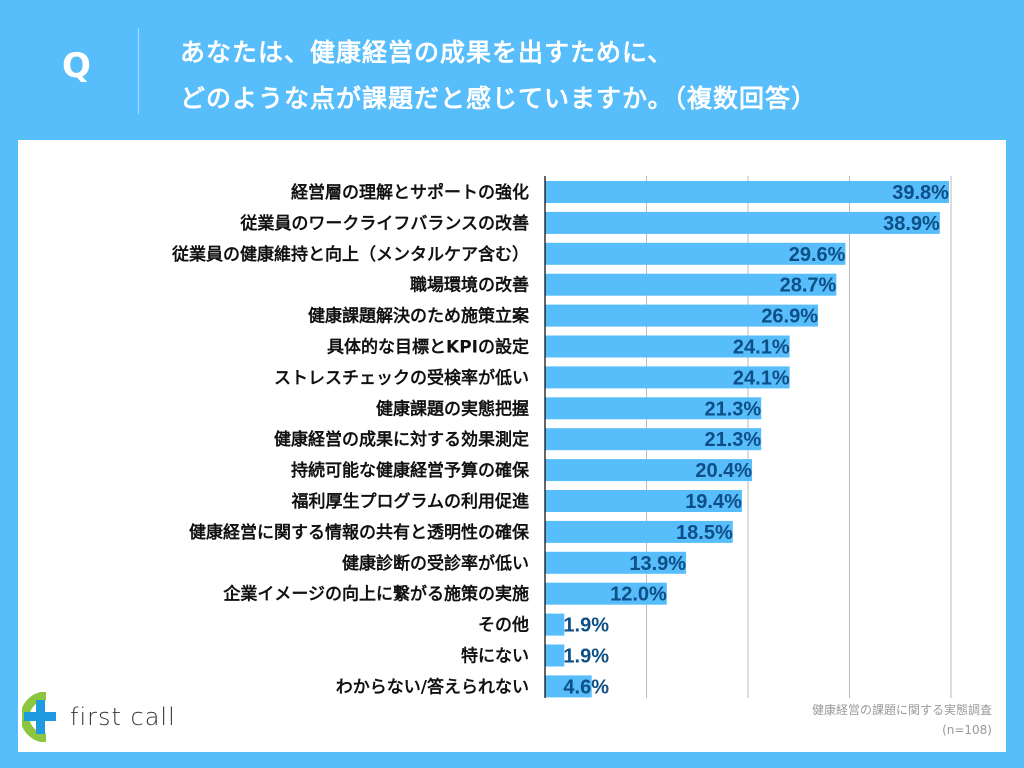 This screenshot has width=1024, height=768. What do you see at coordinates (427, 52) in the screenshot?
I see `title-line-1: あなたは、健康経営の成果を出すために、` at bounding box center [427, 52].